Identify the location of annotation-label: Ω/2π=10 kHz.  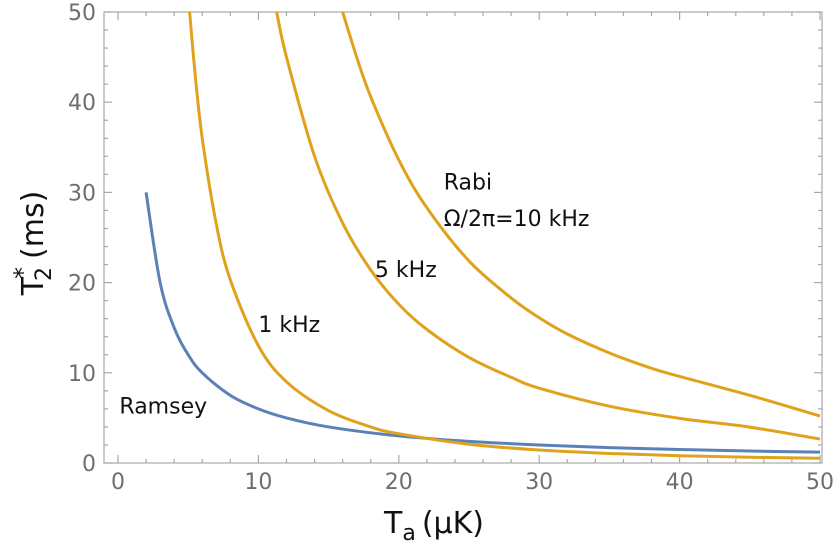
(517, 219).